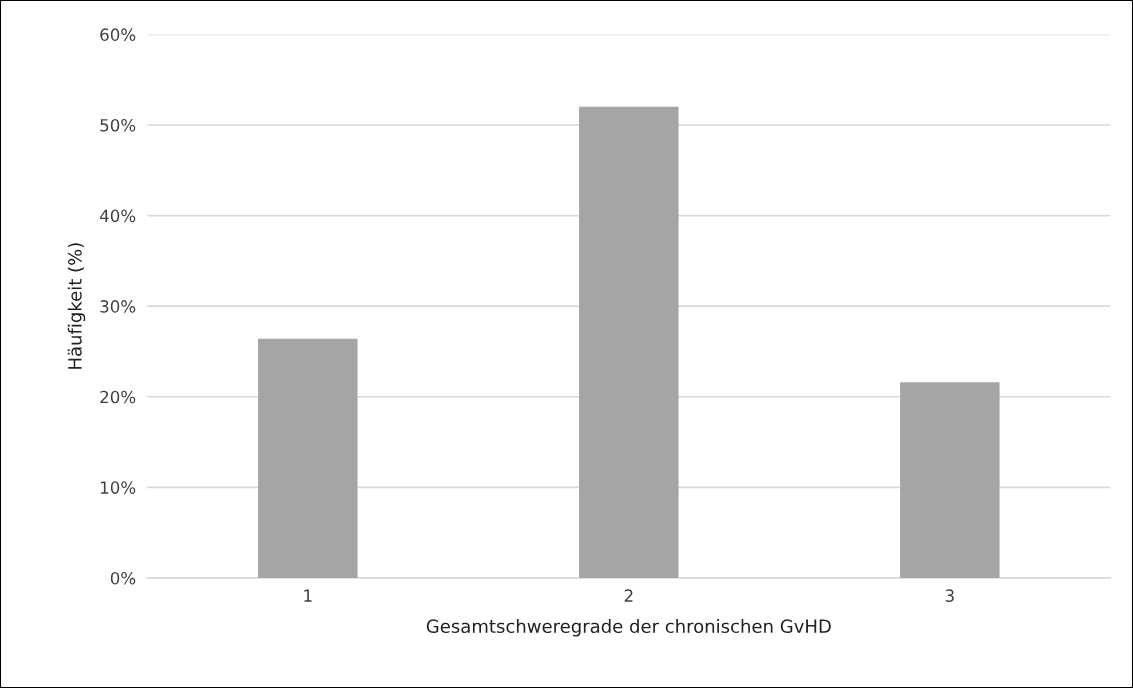 Image resolution: width=1133 pixels, height=688 pixels. Describe the element at coordinates (118, 487) in the screenshot. I see `y-tick-label: 10%` at that location.